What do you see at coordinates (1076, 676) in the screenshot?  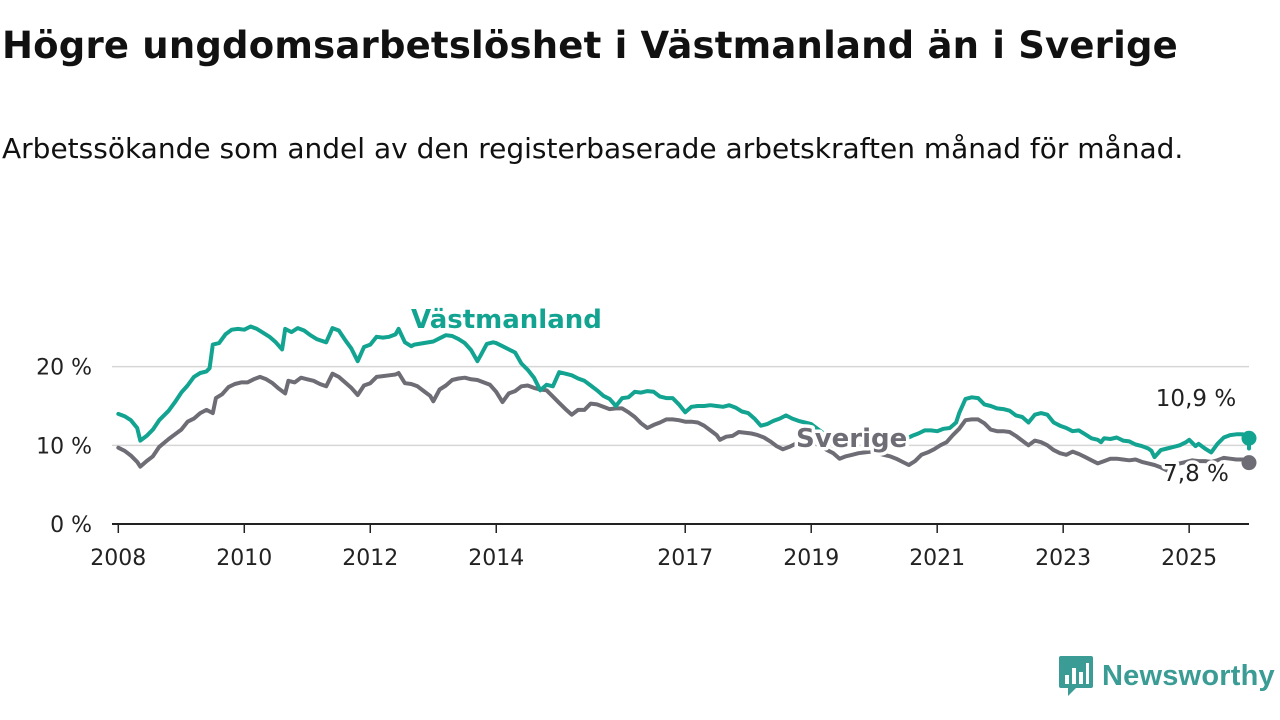 I see `bar-chart-speech-icon` at bounding box center [1076, 676].